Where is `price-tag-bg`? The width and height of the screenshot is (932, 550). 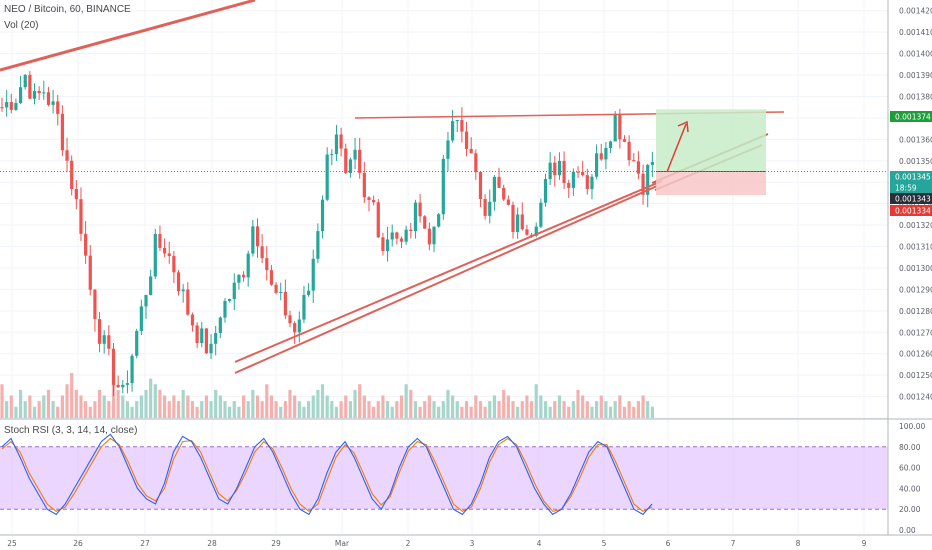 price-tag-bg is located at coordinates (911, 116).